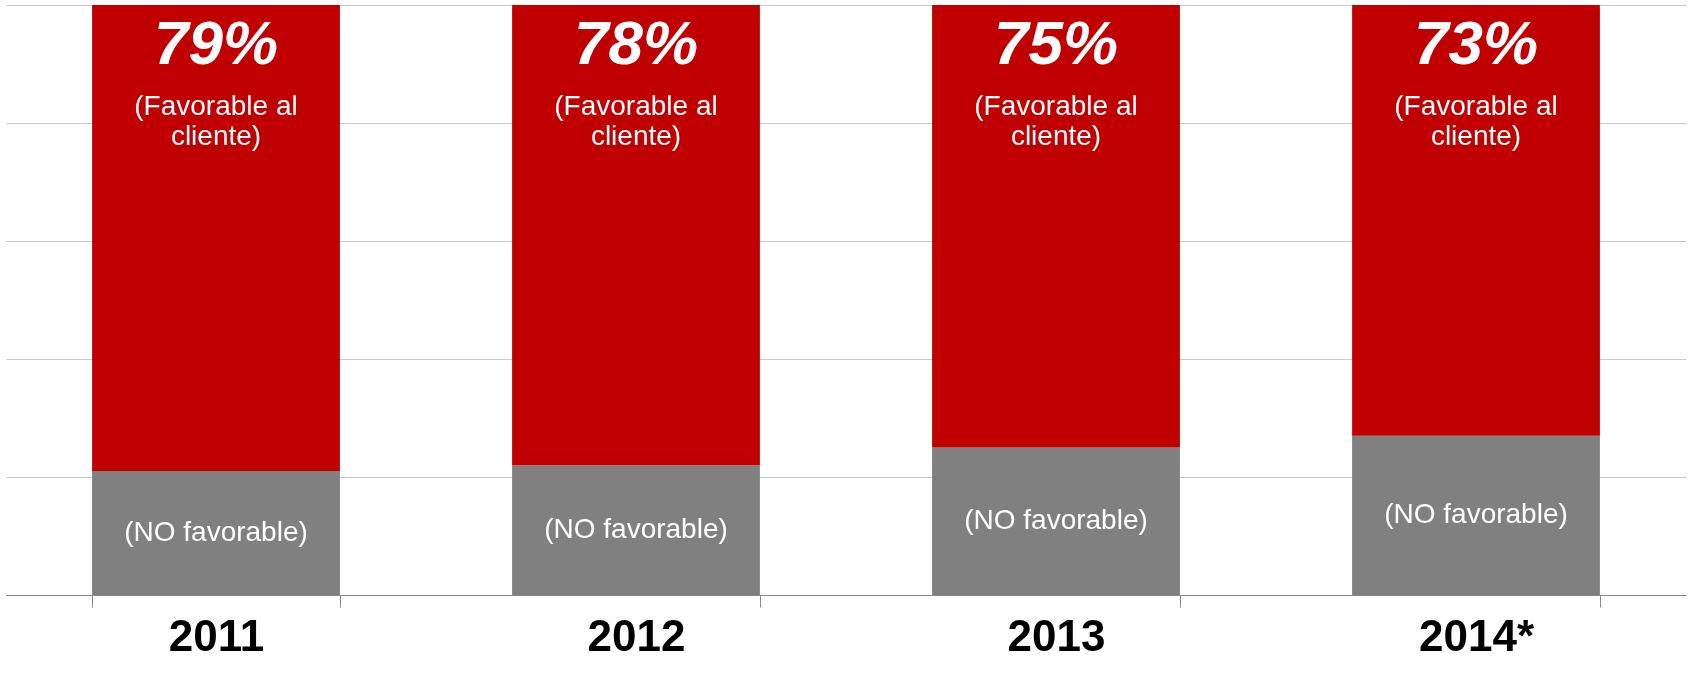  I want to click on x-tick-label: 2011, so click(216, 635).